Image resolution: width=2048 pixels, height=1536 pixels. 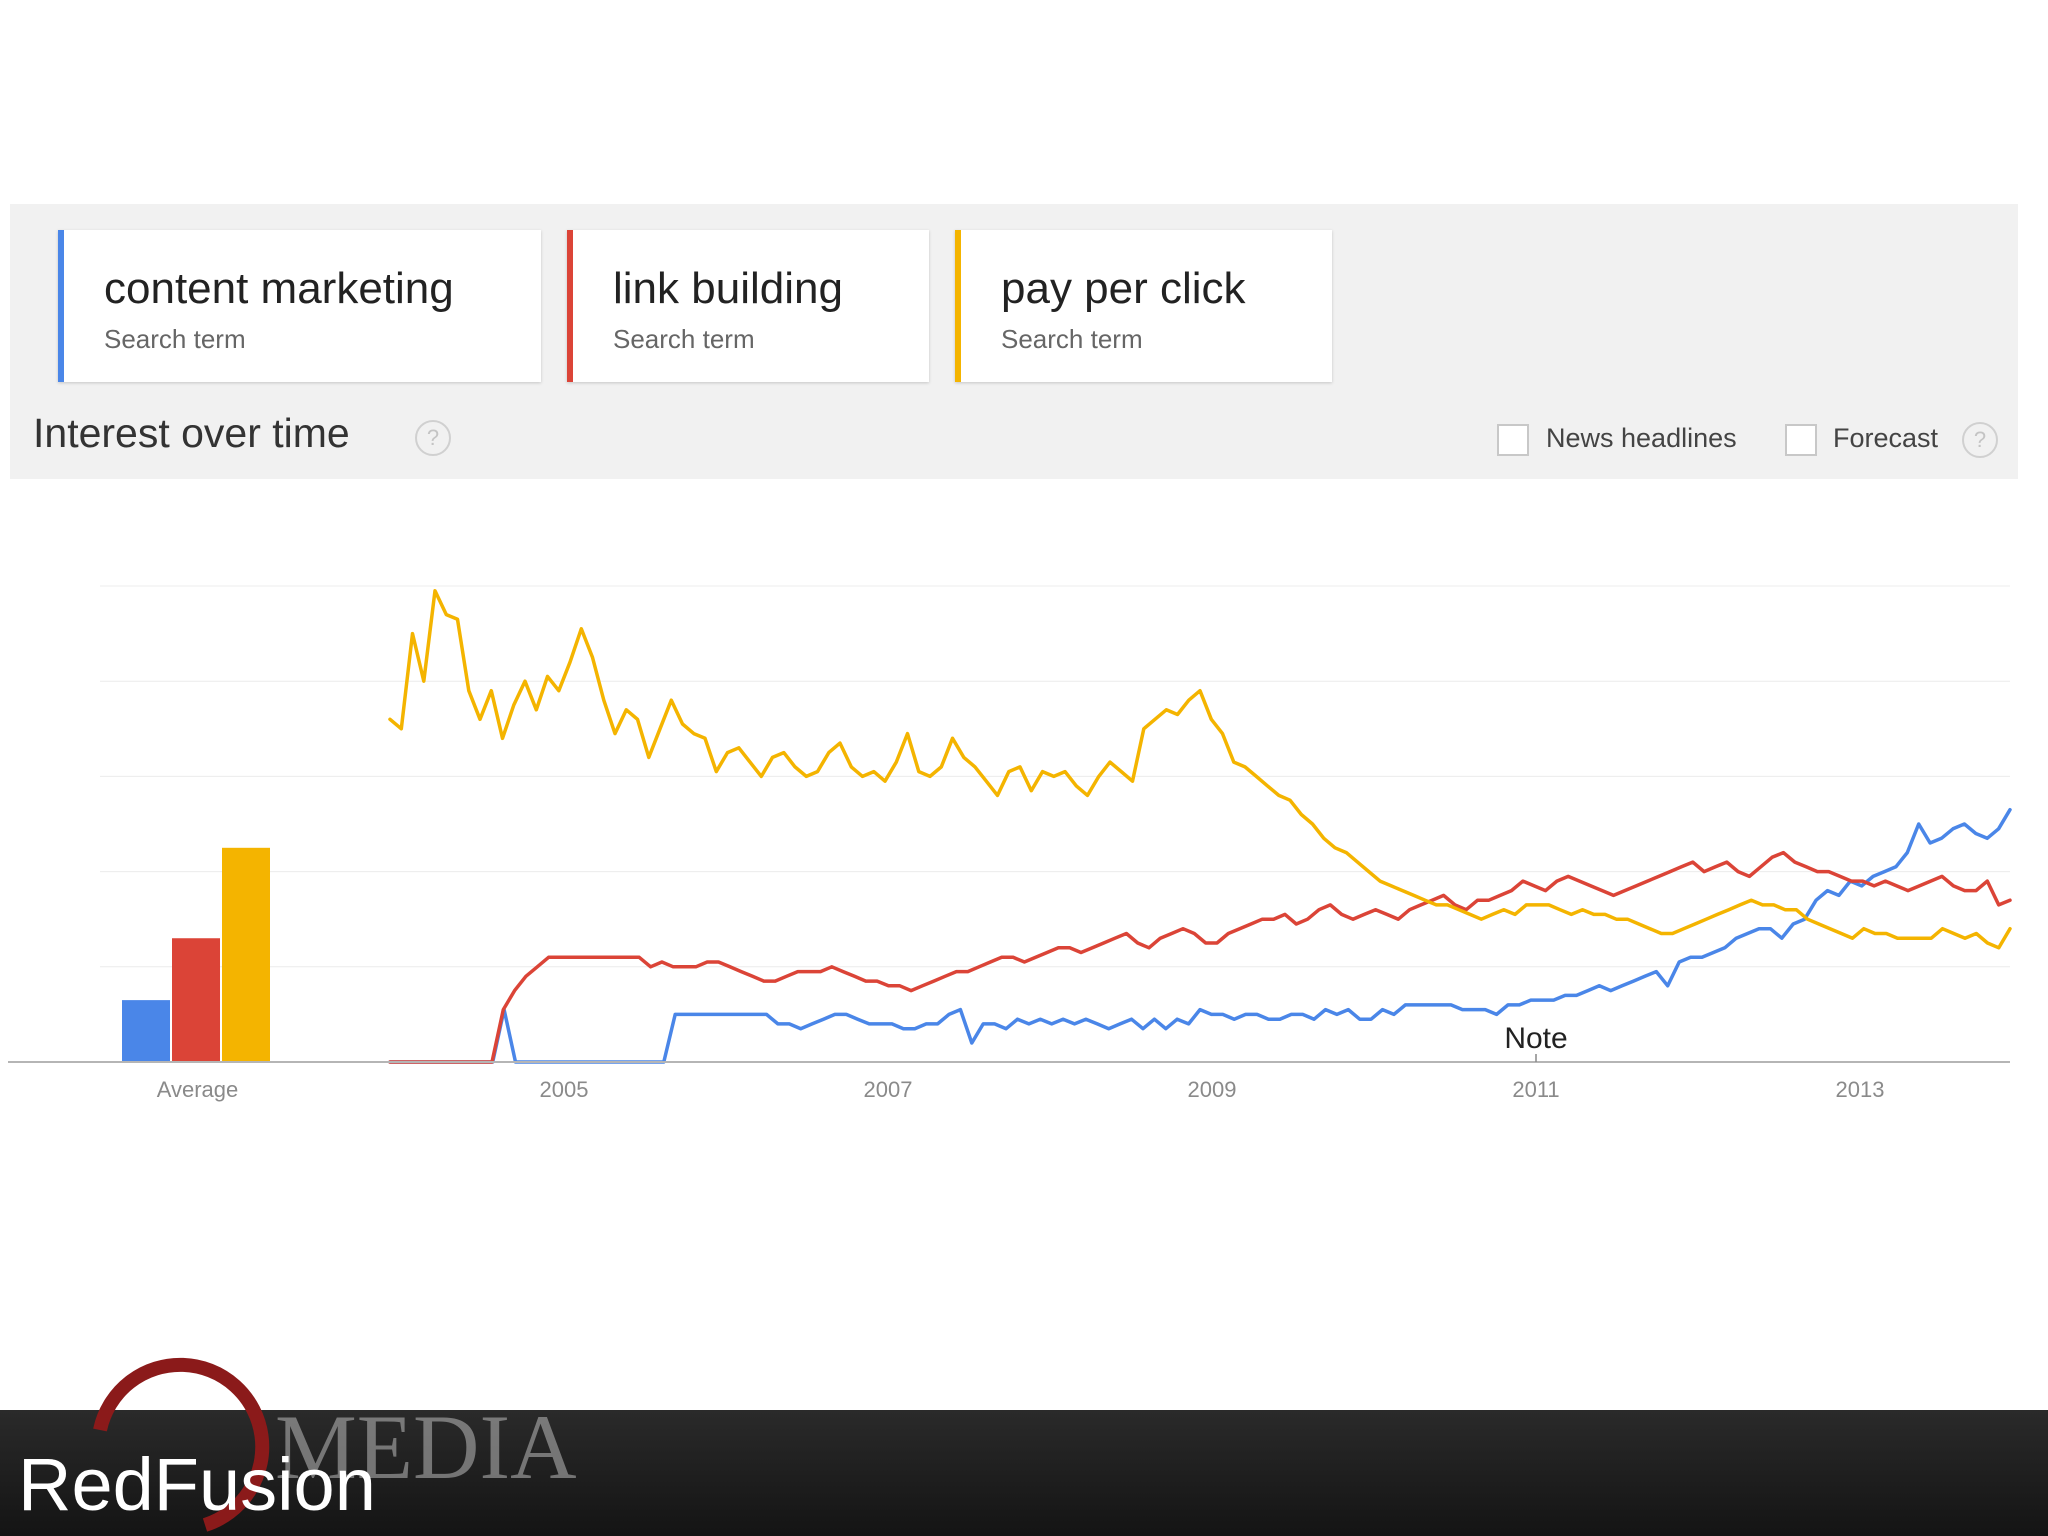 What do you see at coordinates (198, 1089) in the screenshot?
I see `average-label: Average` at bounding box center [198, 1089].